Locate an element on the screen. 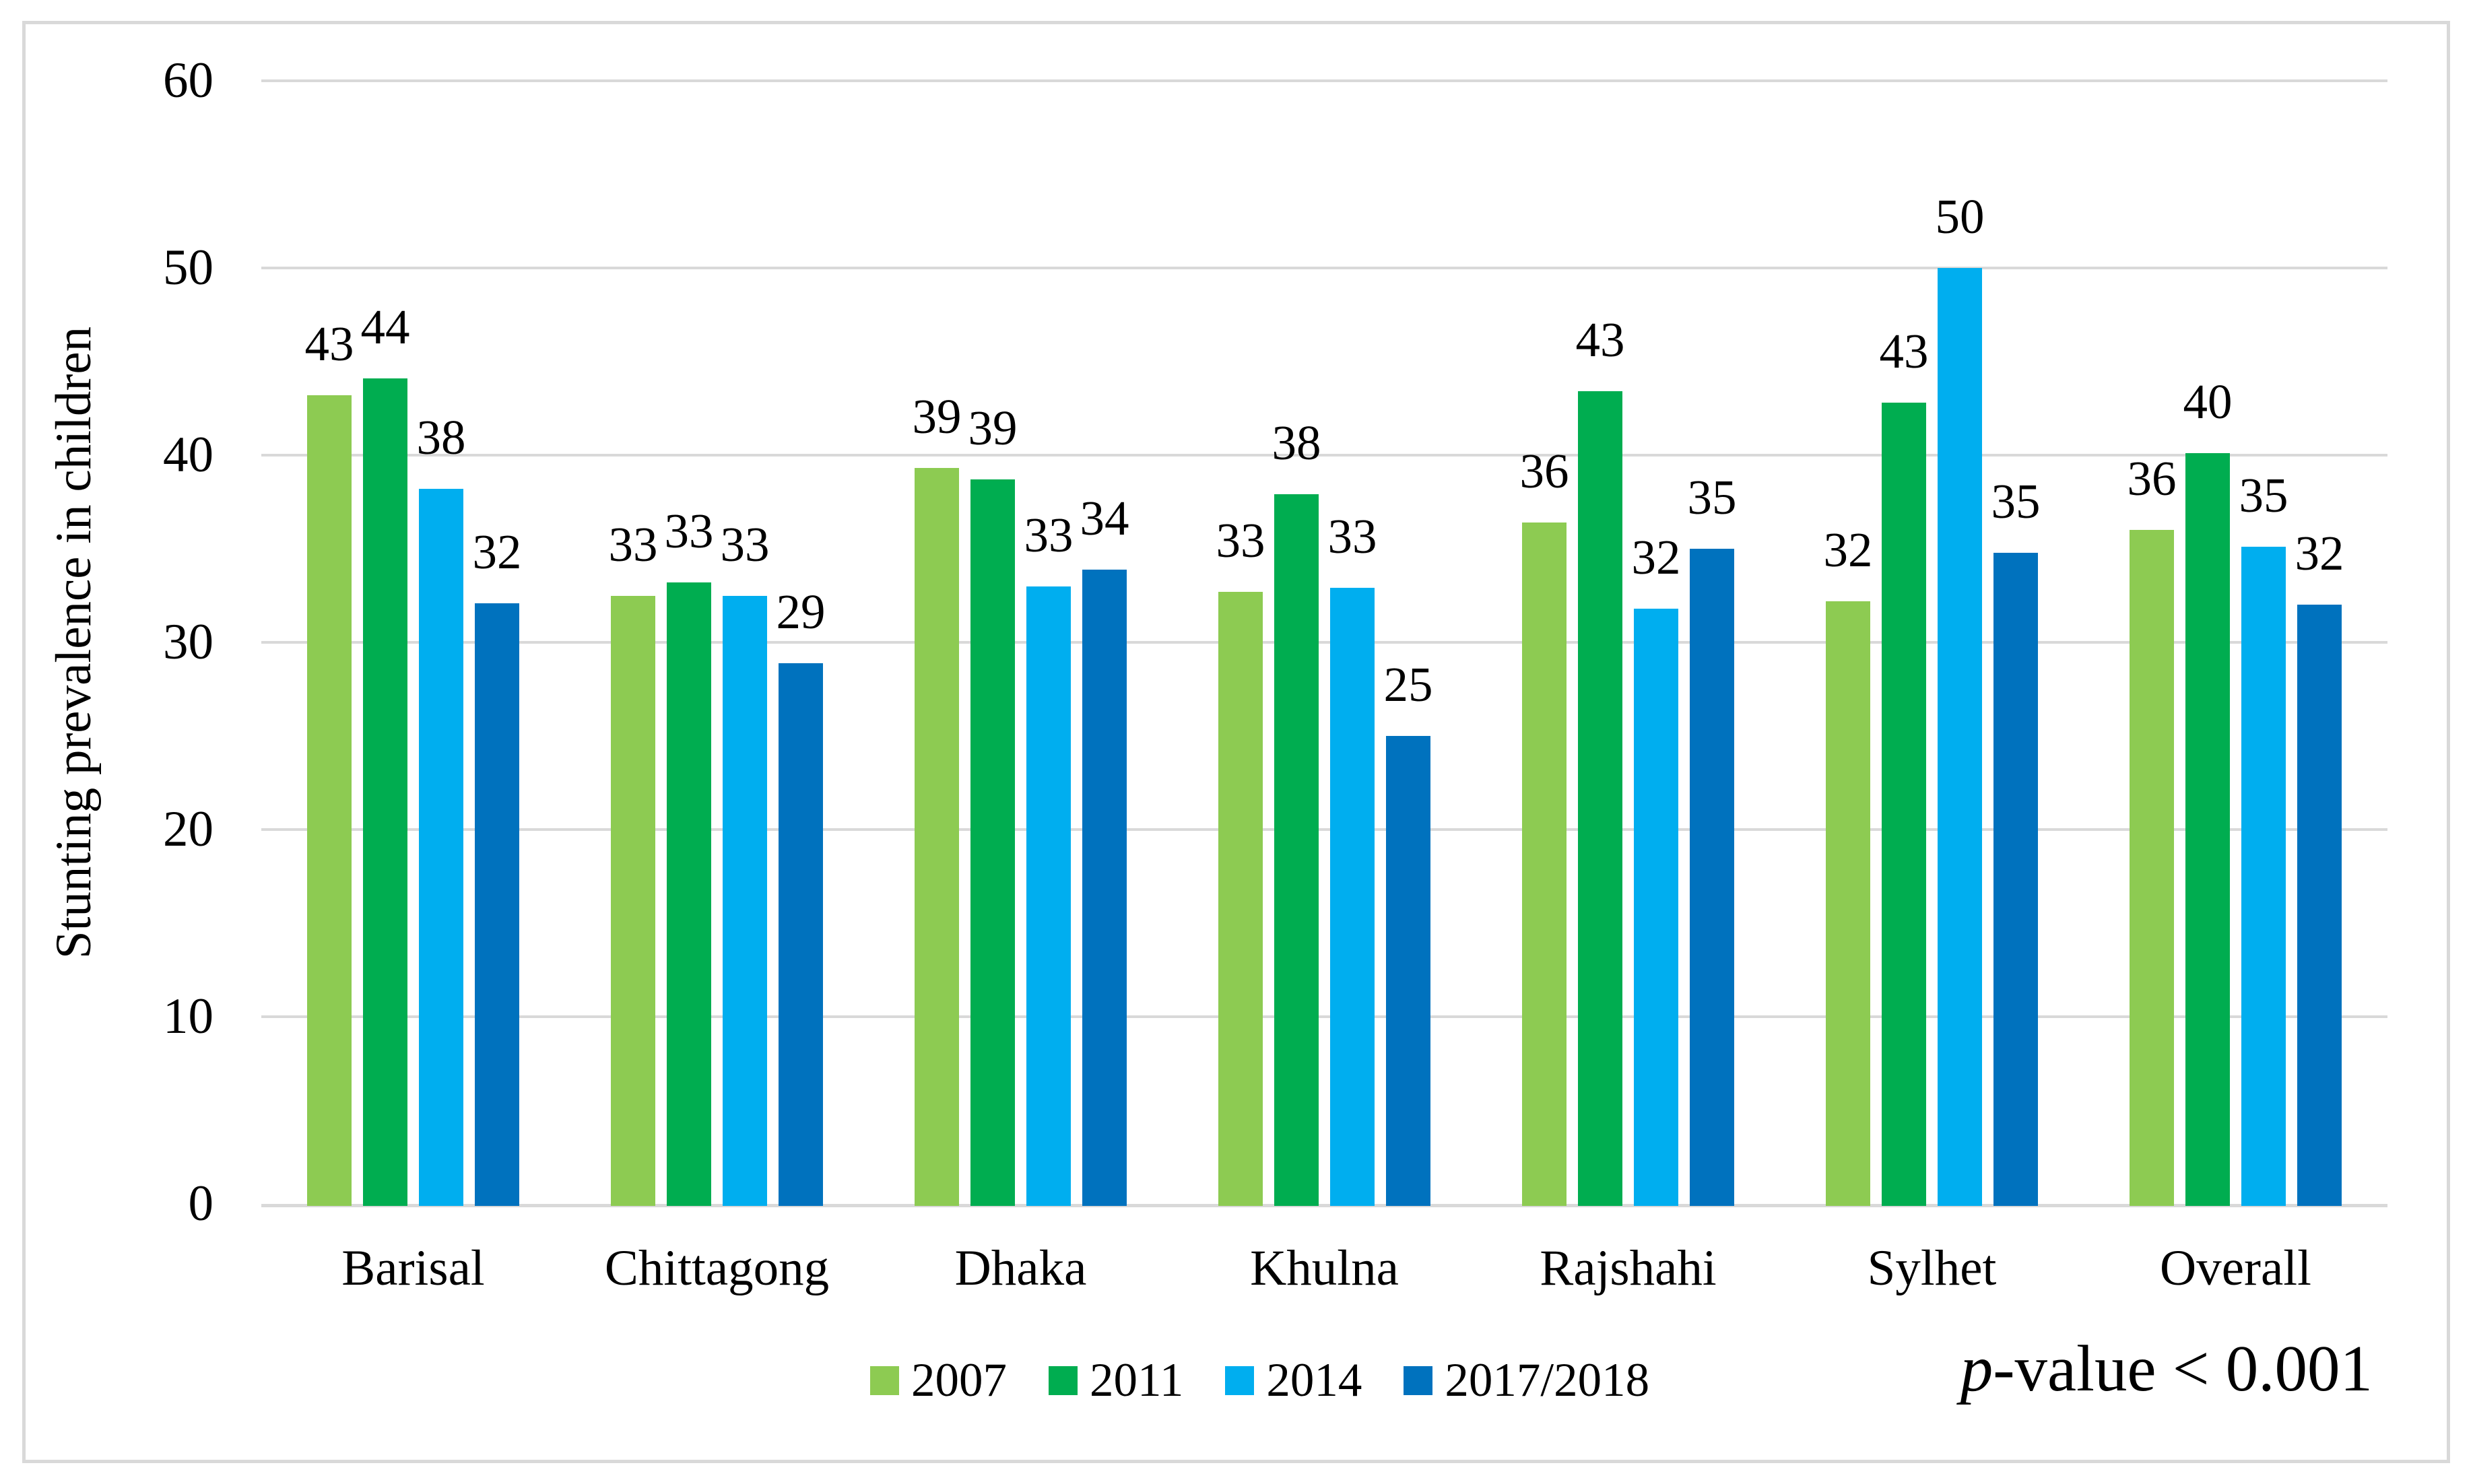 The image size is (2473, 1484). bar-khulna-2017/2018 is located at coordinates (1408, 971).